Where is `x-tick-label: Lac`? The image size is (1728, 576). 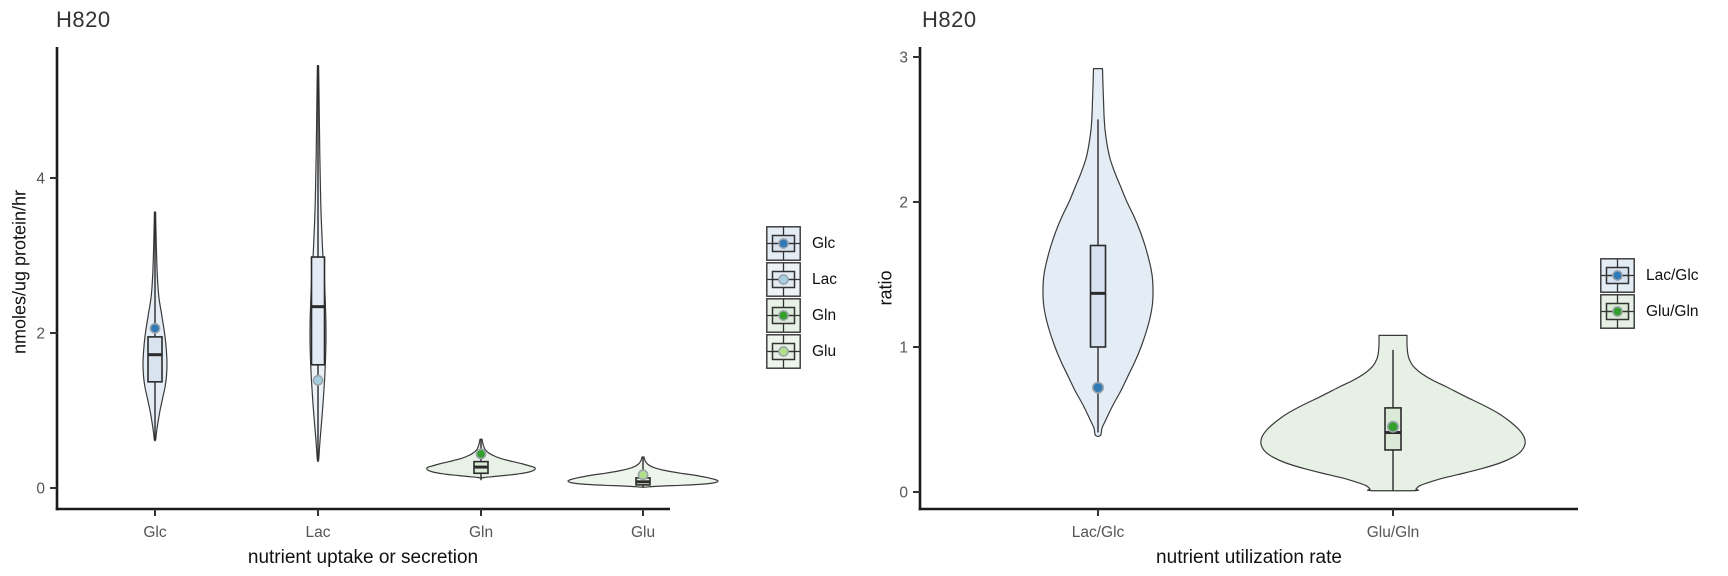 x-tick-label: Lac is located at coordinates (318, 532).